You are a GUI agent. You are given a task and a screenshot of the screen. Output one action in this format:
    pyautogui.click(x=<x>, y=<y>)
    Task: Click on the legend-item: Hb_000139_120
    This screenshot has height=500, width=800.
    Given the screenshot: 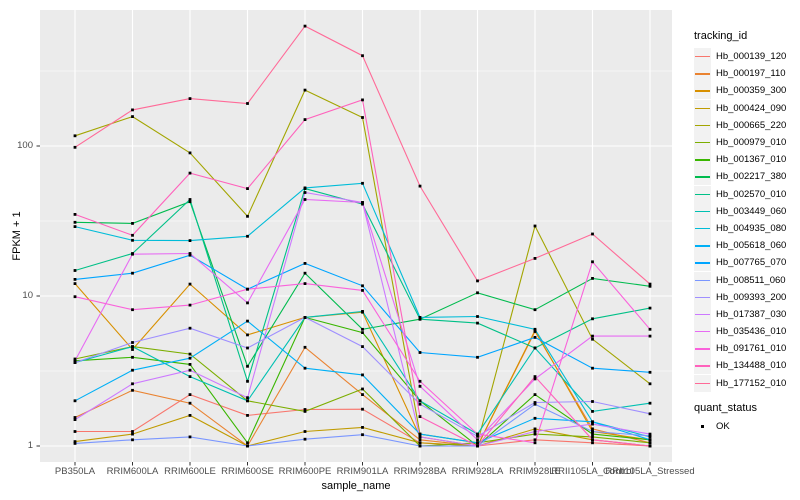 What is the action you would take?
    pyautogui.click(x=746, y=57)
    